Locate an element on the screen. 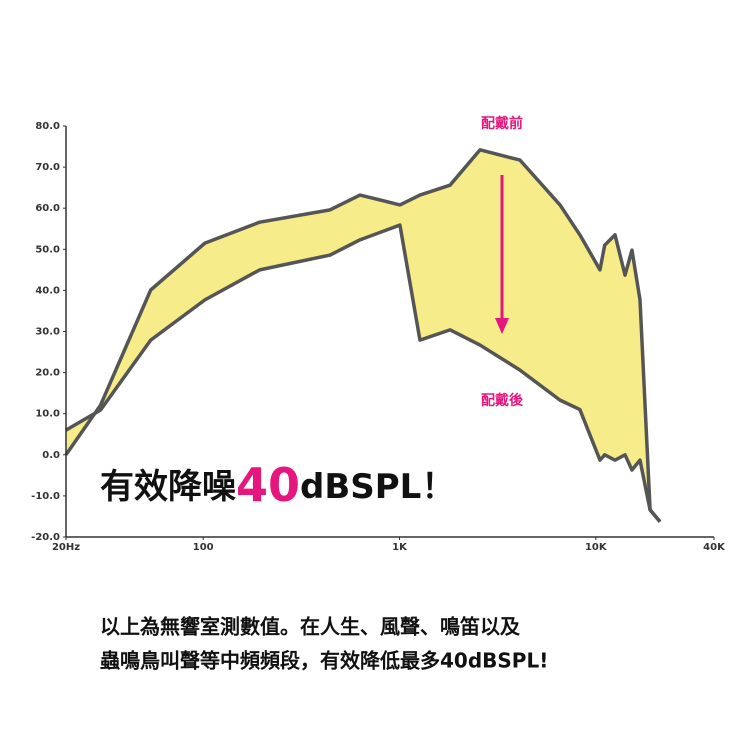  y-tick-label: 70.0 is located at coordinates (47, 167).